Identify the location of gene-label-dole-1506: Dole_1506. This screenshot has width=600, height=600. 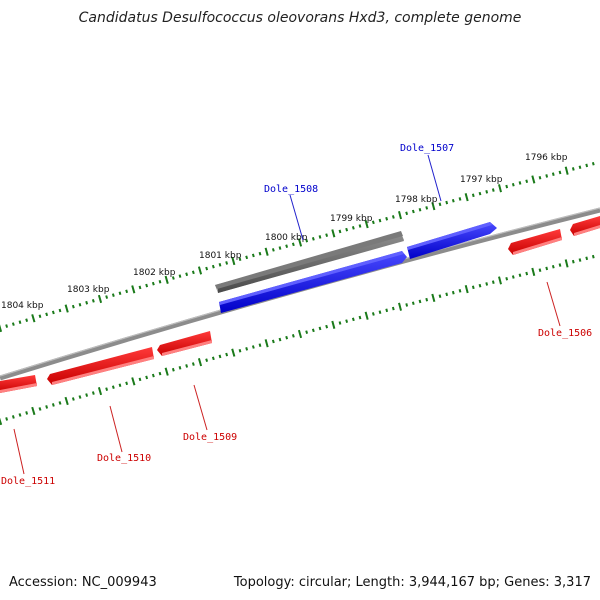
(565, 333).